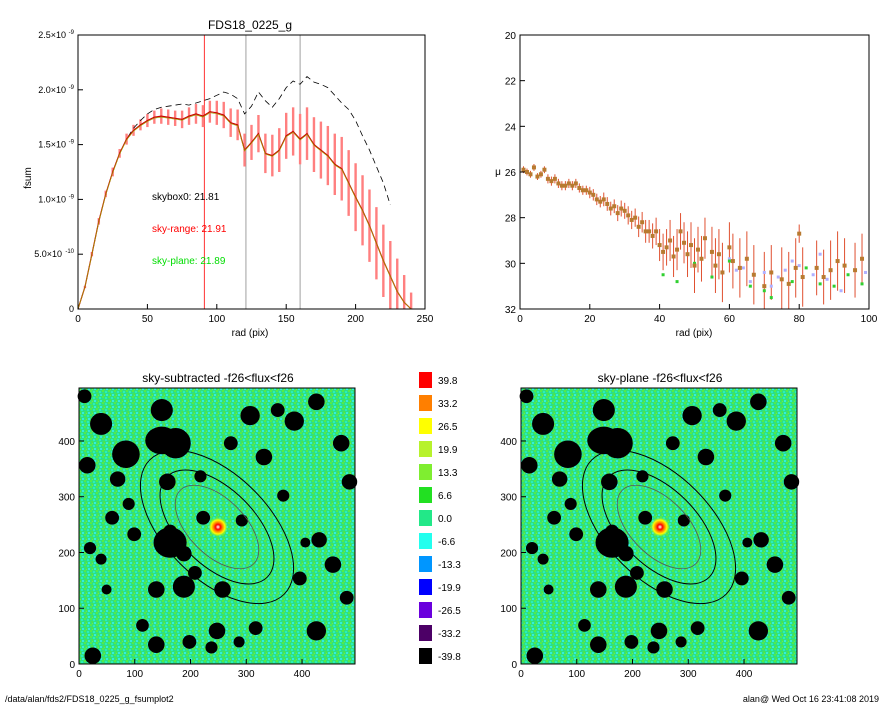 This screenshot has width=885, height=708. Describe the element at coordinates (286, 319) in the screenshot. I see `x-tick-label: 150` at that location.